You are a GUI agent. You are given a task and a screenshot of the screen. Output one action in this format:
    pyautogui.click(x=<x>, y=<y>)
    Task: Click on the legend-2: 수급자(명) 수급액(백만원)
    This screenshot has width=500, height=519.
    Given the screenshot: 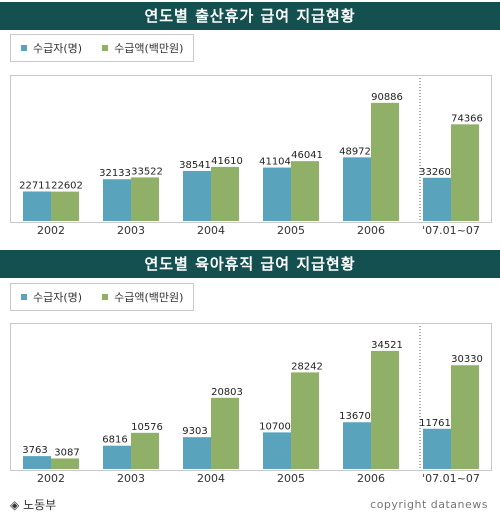 What is the action you would take?
    pyautogui.click(x=102, y=297)
    